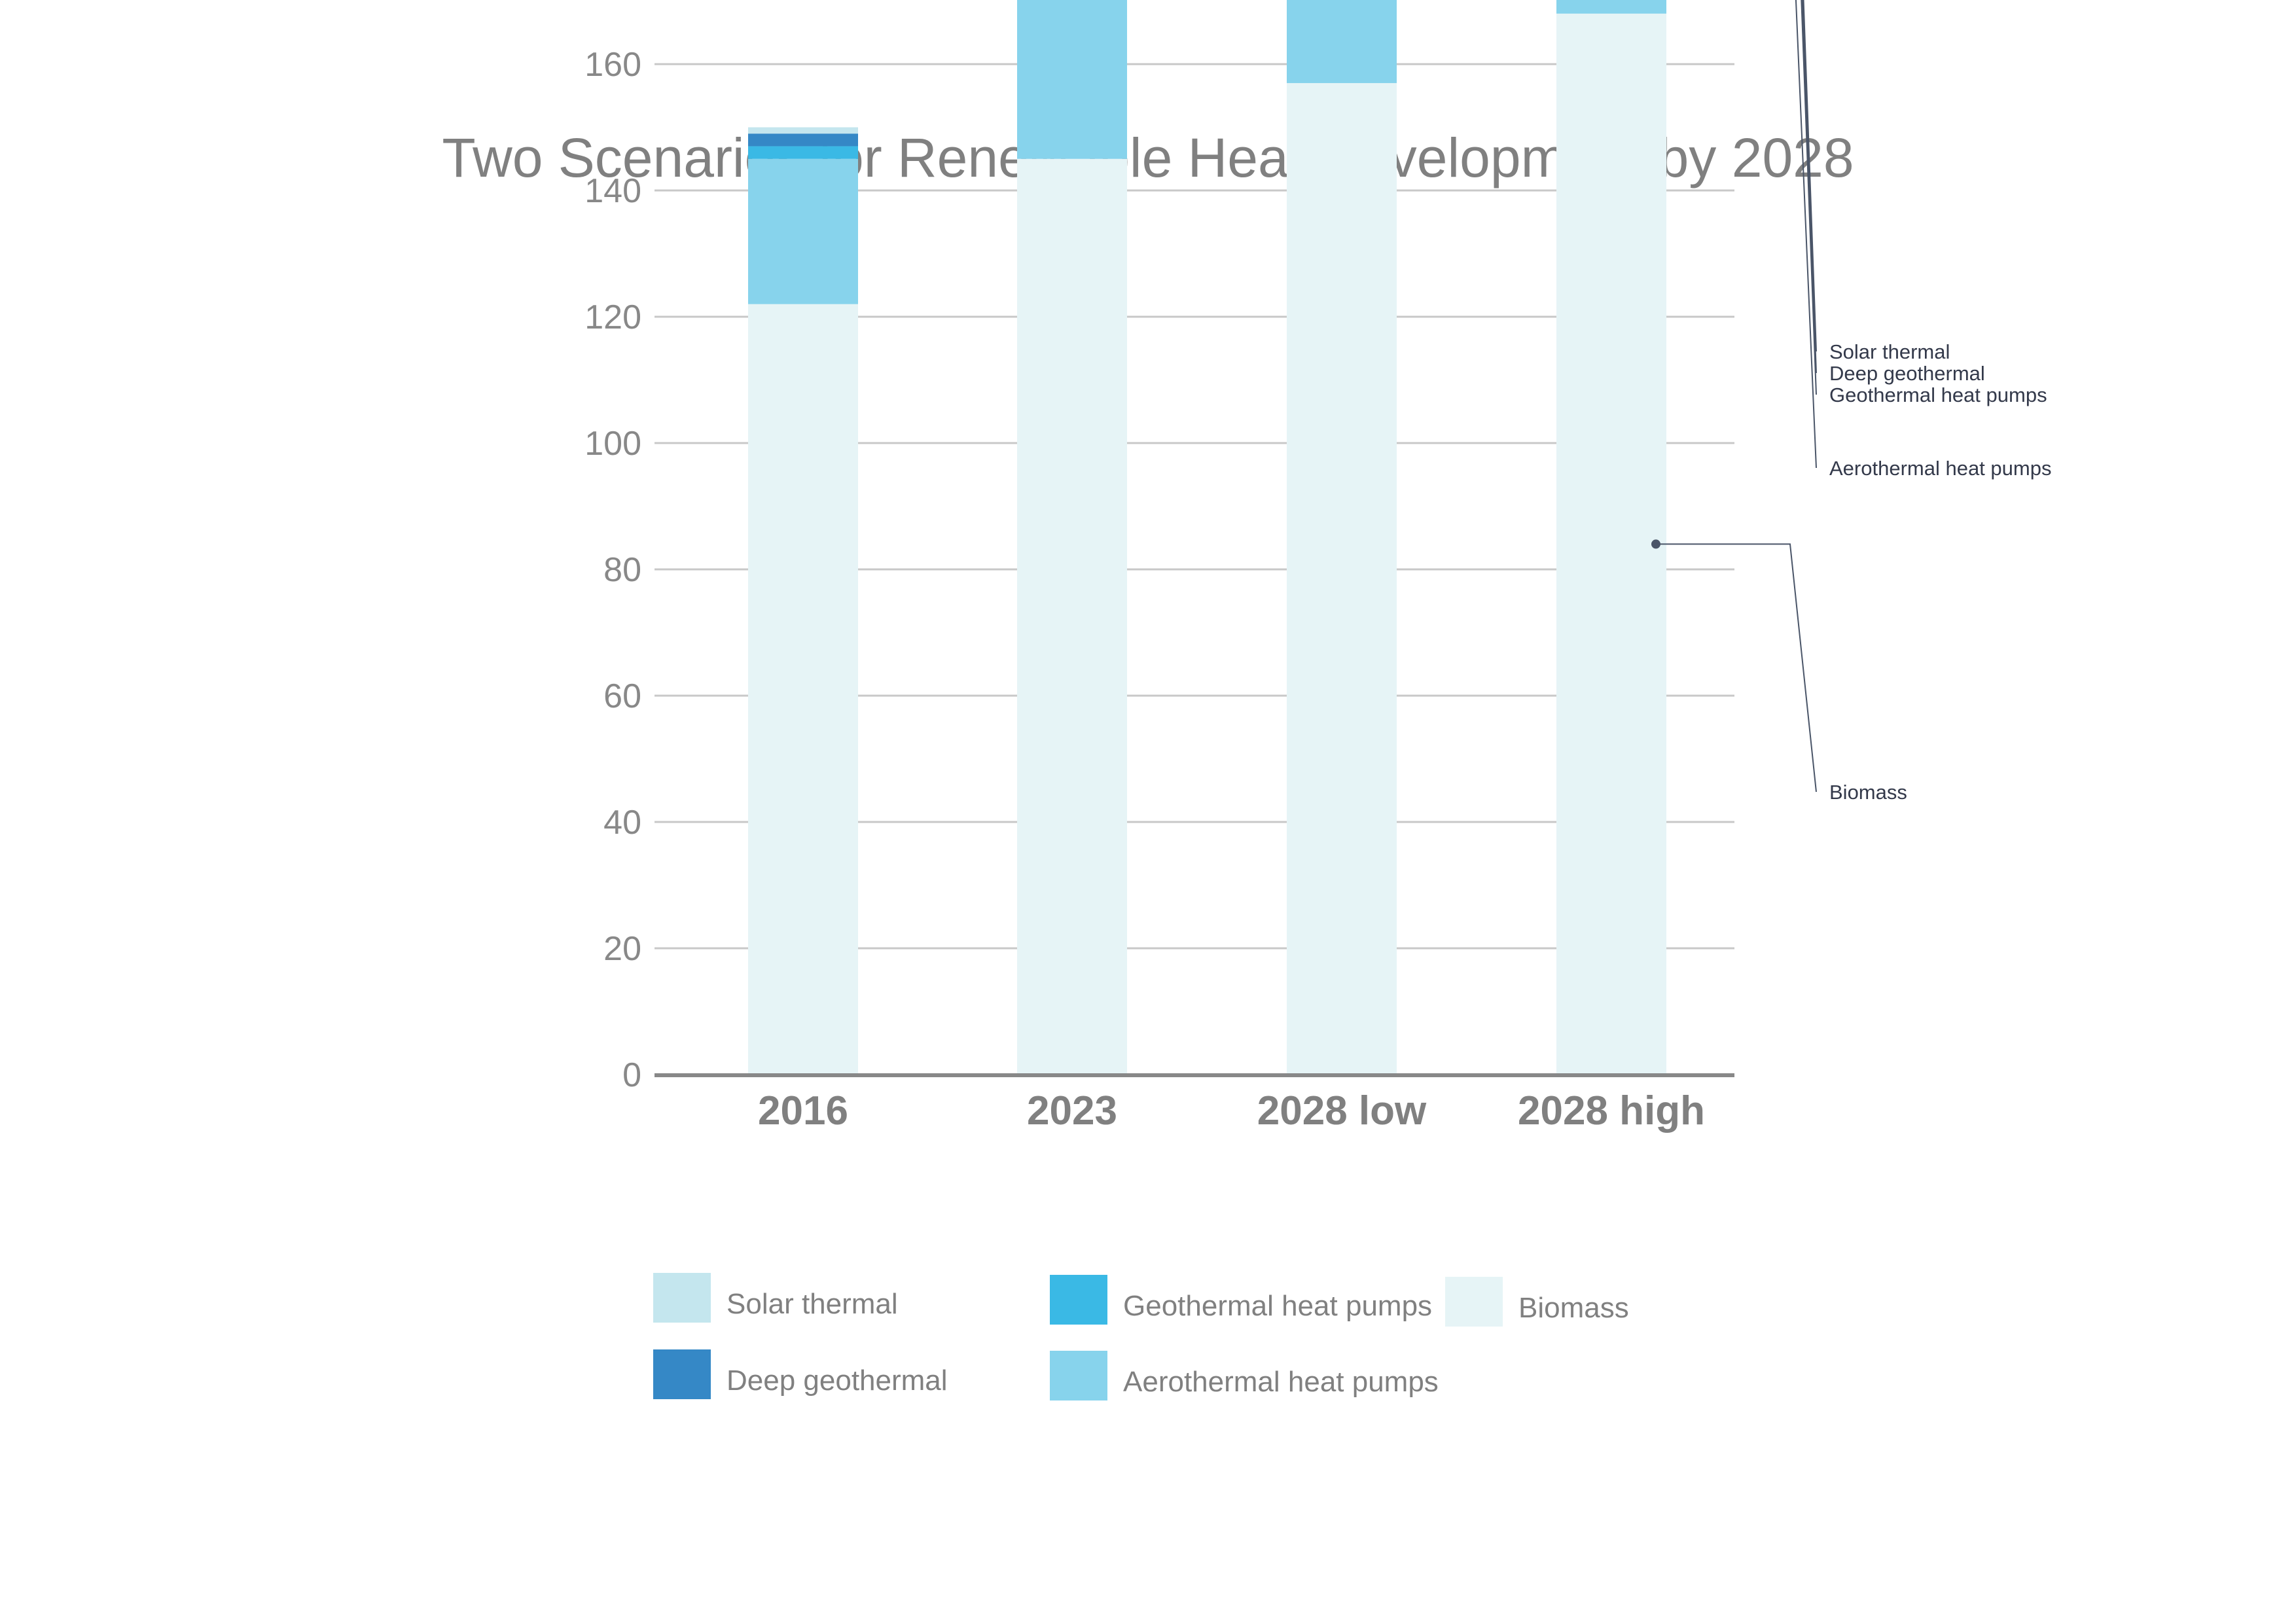  Describe the element at coordinates (1072, 616) in the screenshot. I see `bar-2023-biomass` at that location.